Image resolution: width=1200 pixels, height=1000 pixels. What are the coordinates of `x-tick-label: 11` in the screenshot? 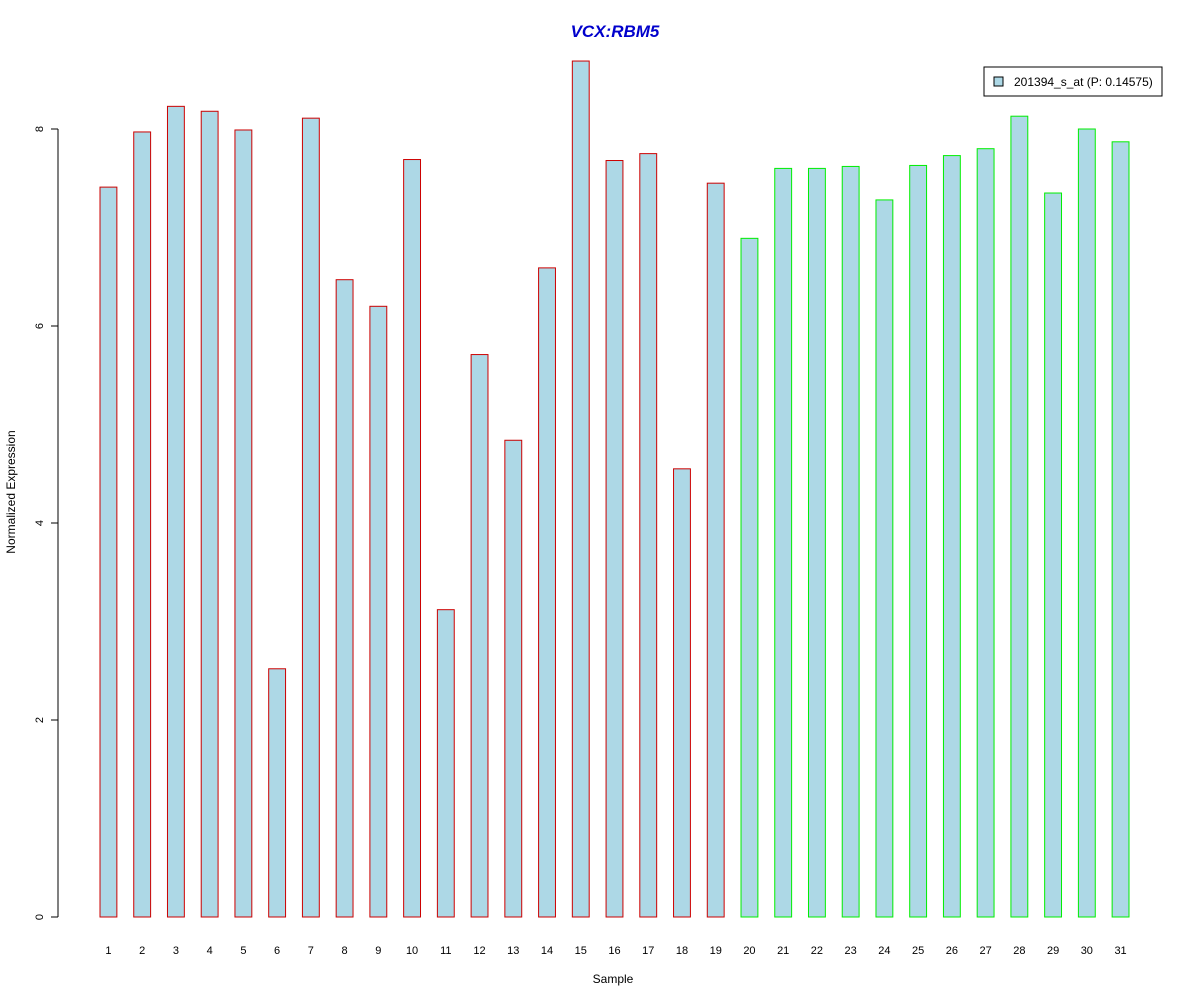 It's located at (445, 951).